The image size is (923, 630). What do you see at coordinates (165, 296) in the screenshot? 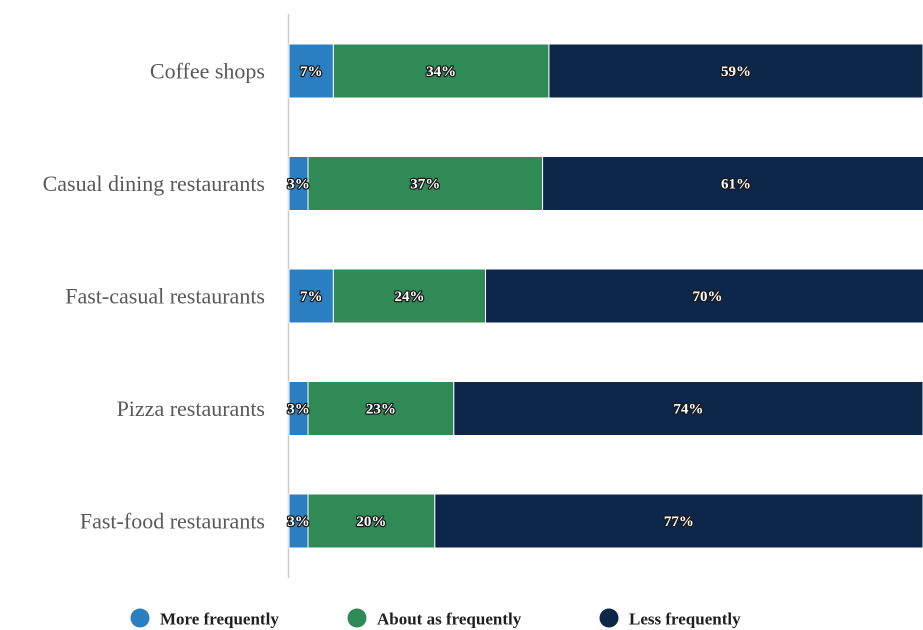
I see `category-label-fast-casual-restaurants: Fast-casual restaurants` at bounding box center [165, 296].